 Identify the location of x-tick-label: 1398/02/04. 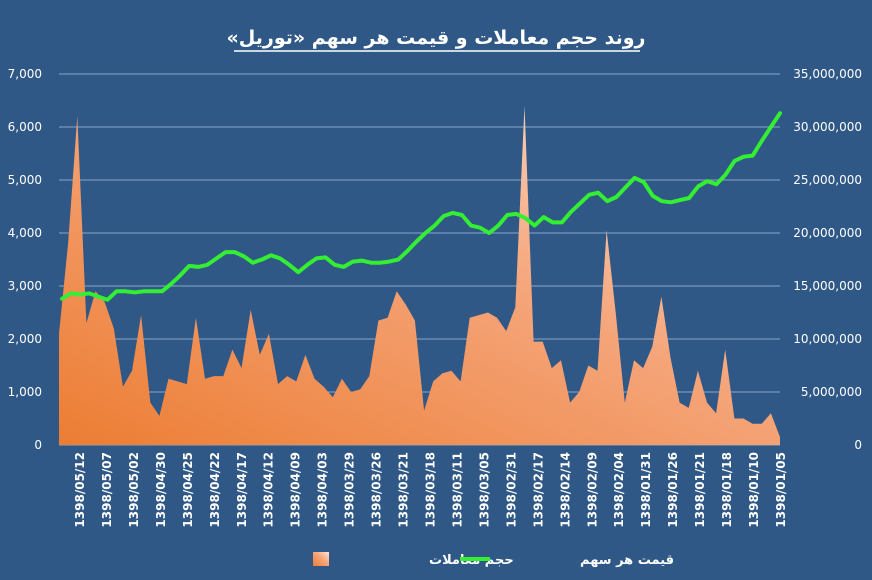
(619, 490).